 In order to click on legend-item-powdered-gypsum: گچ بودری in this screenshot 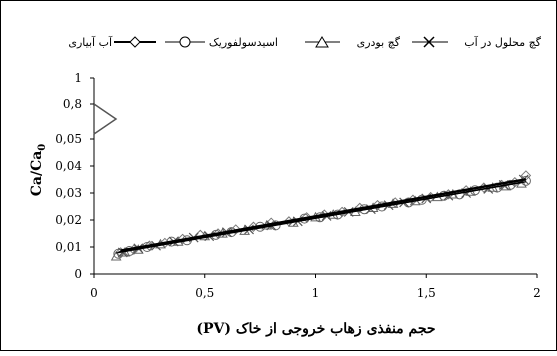, I will do `click(353, 42)`.